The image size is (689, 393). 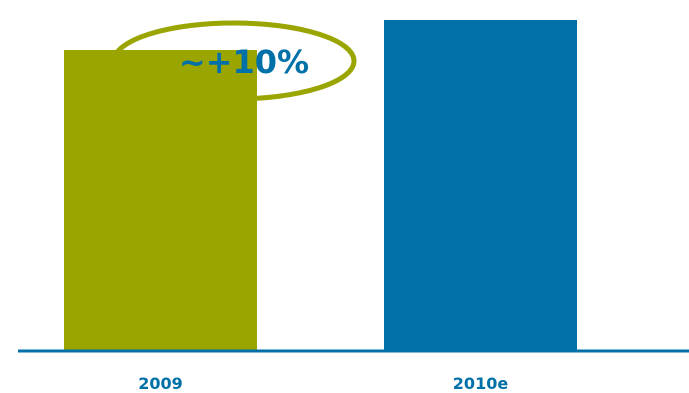 What do you see at coordinates (160, 383) in the screenshot?
I see `category-label-2009: 2009` at bounding box center [160, 383].